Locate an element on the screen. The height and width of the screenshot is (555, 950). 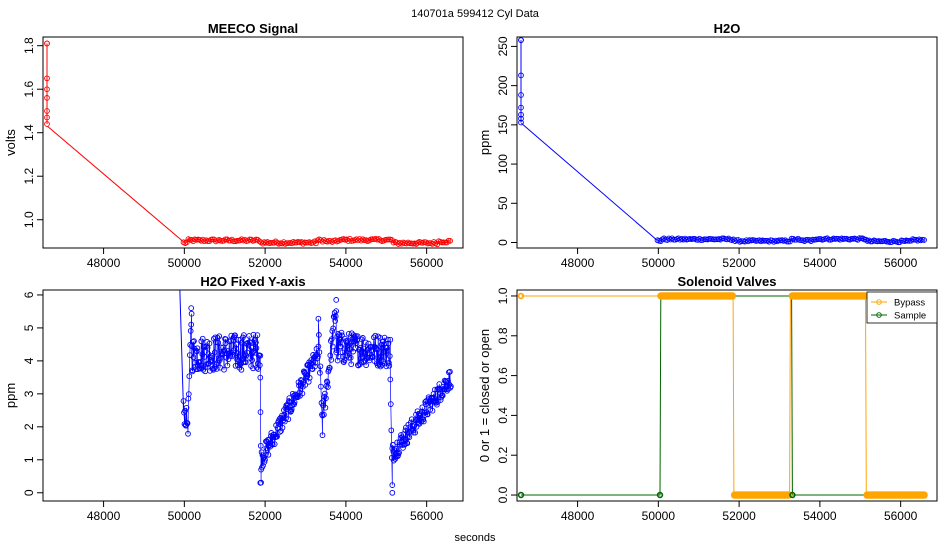
series-line is located at coordinates (115, 183).